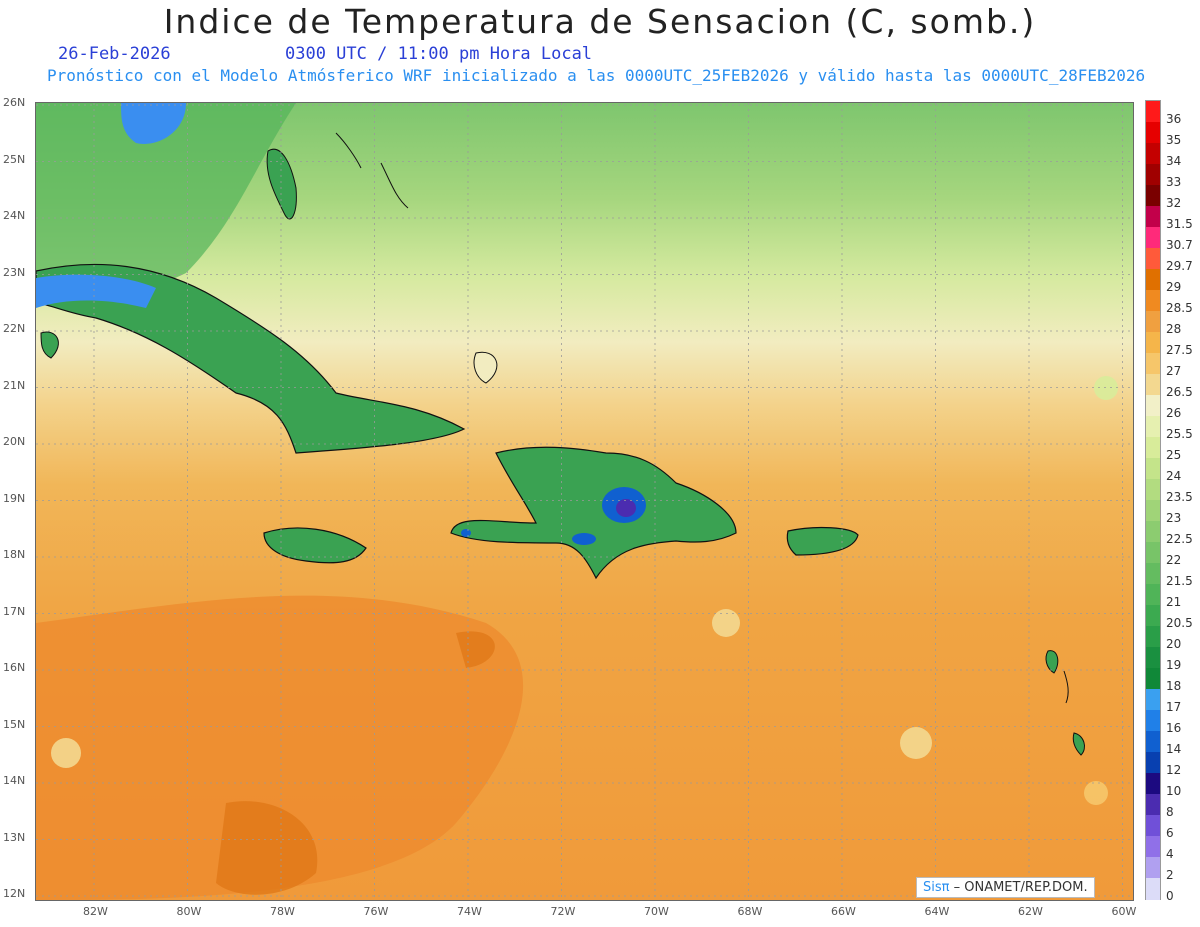 This screenshot has height=927, width=1200. What do you see at coordinates (469, 911) in the screenshot?
I see `longitude-label: 74W` at bounding box center [469, 911].